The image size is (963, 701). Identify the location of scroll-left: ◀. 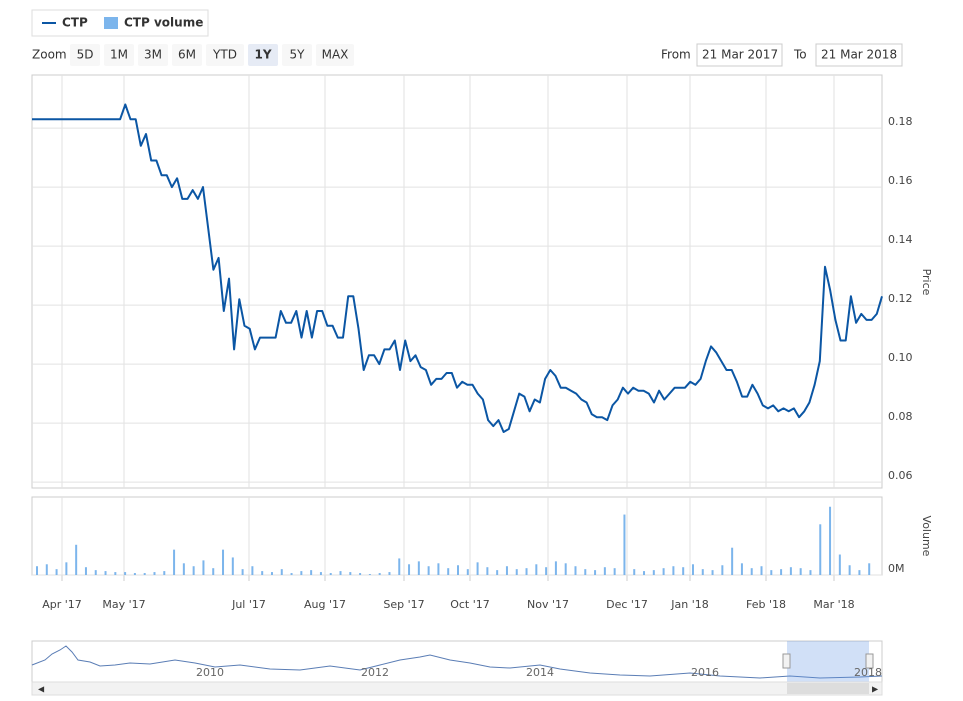
(41, 689).